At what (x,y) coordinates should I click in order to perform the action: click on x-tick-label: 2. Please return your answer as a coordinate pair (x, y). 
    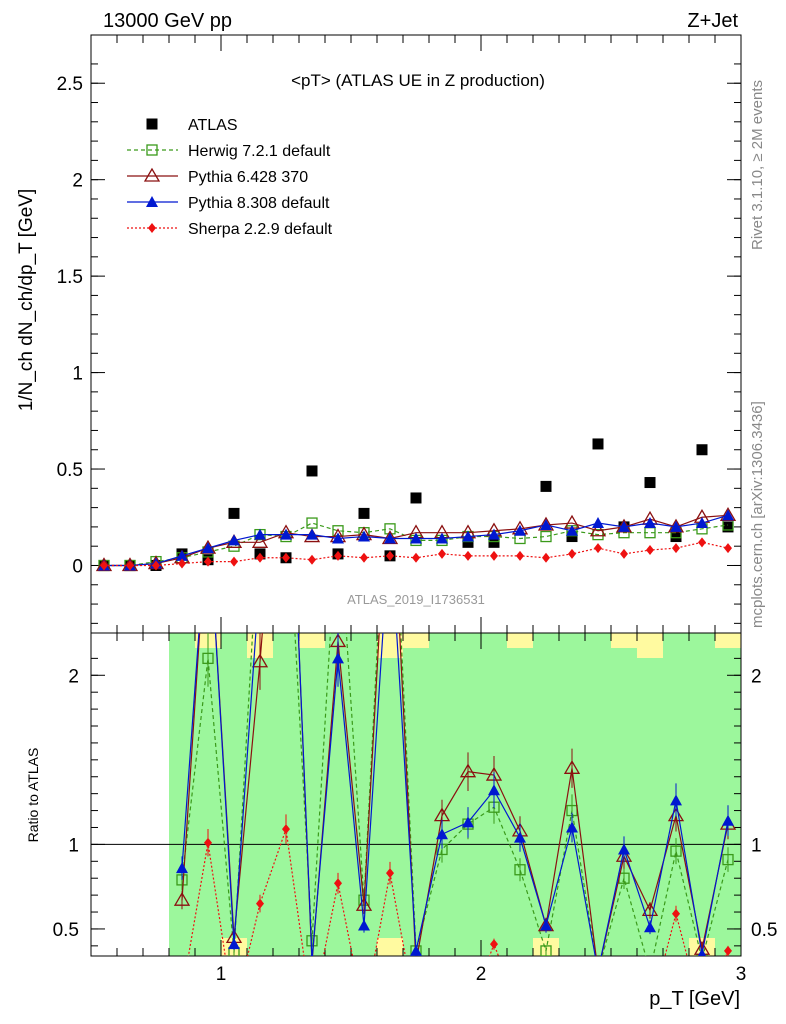
    Looking at the image, I should click on (481, 974).